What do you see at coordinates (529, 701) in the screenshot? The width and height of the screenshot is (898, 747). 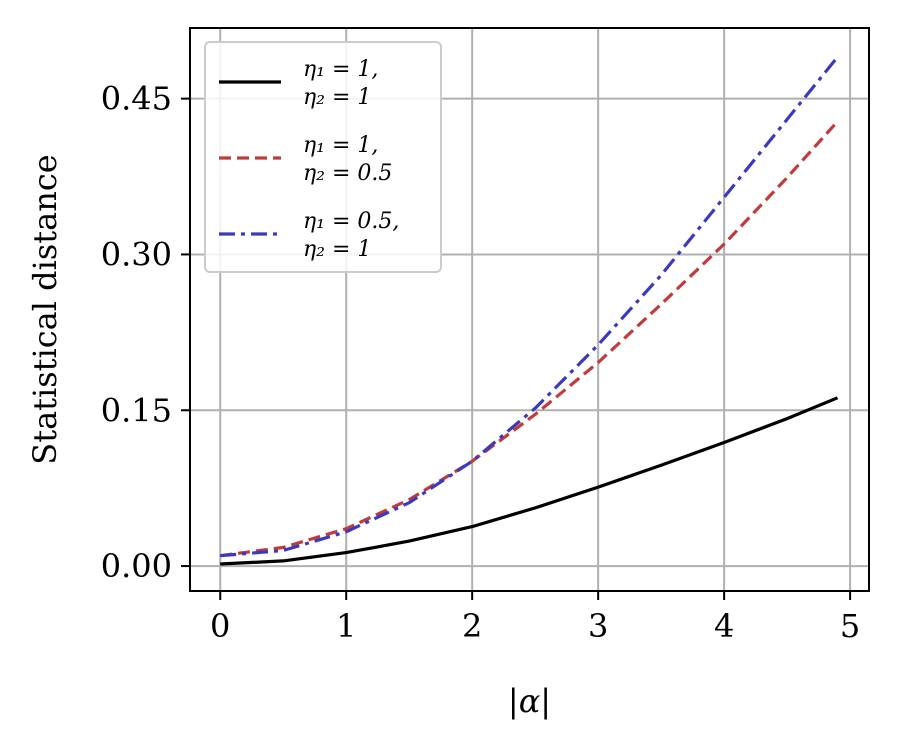 I see `x-axis-label: |α|` at bounding box center [529, 701].